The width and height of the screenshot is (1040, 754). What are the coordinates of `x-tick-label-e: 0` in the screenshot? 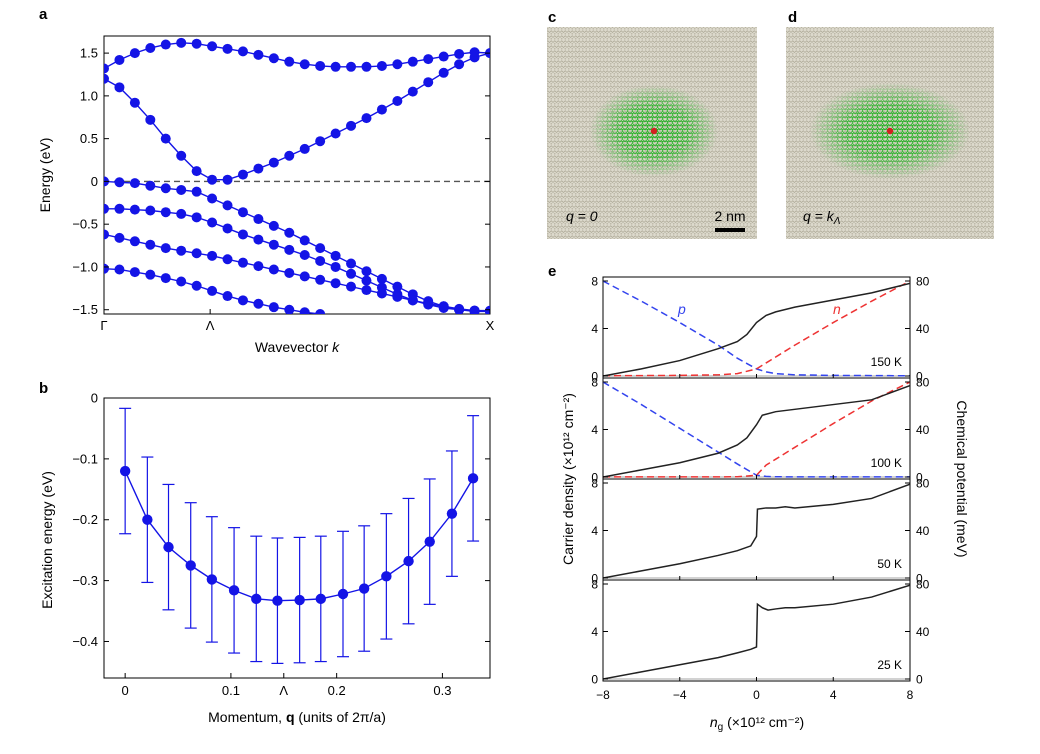 It's located at (756, 695).